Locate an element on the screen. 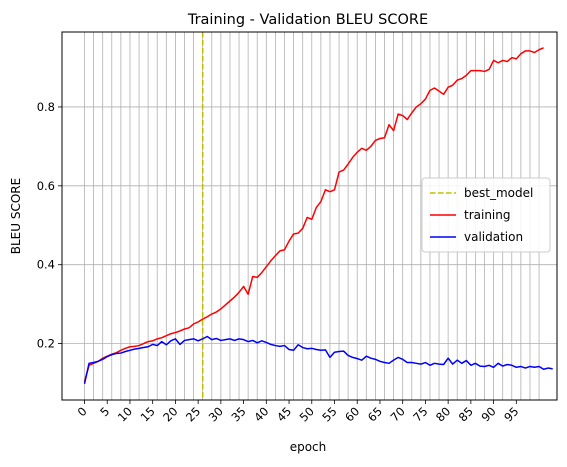 This screenshot has height=467, width=567. y-tick-label: 0.8 is located at coordinates (46, 107).